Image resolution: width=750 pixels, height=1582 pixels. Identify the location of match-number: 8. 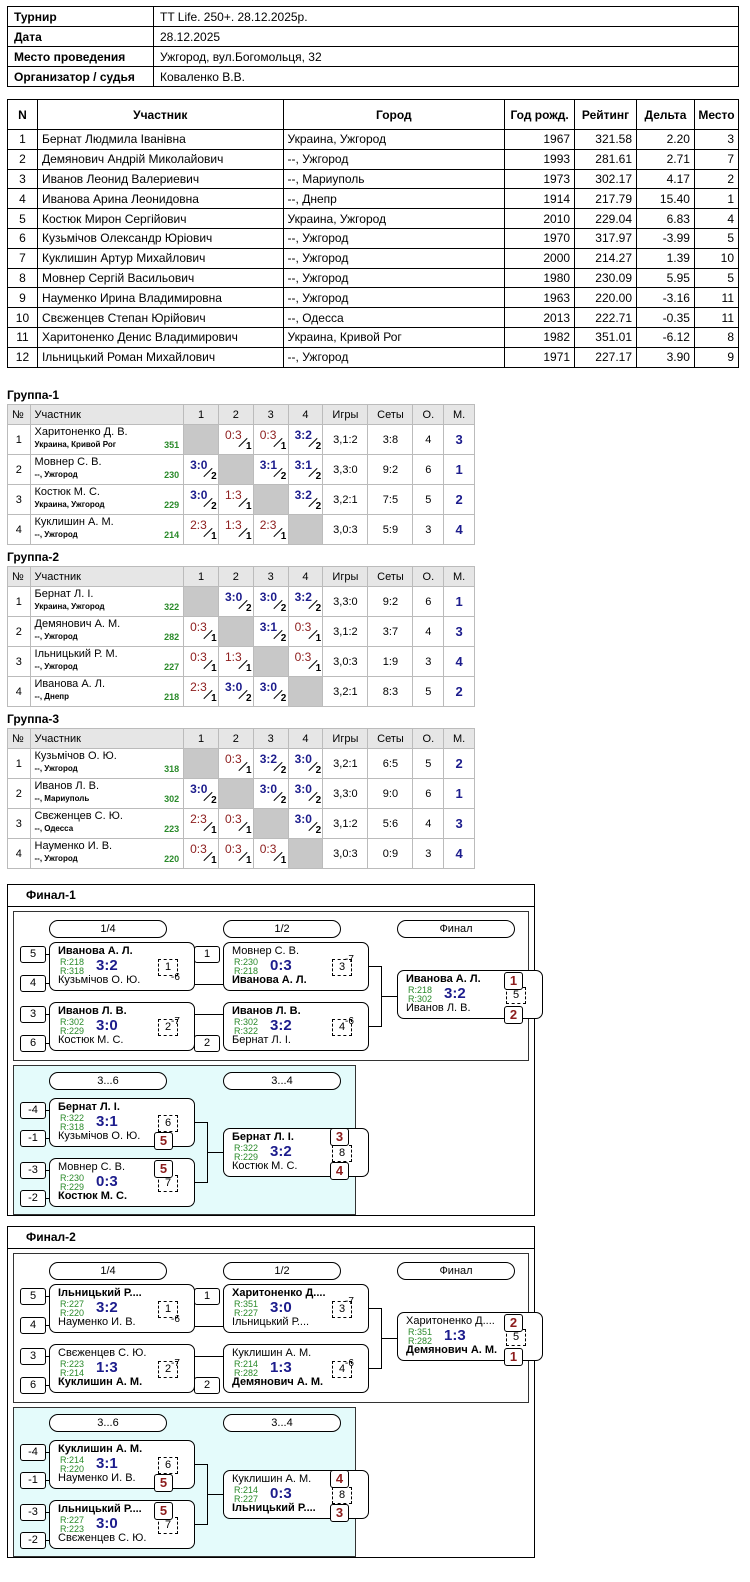
(342, 1495).